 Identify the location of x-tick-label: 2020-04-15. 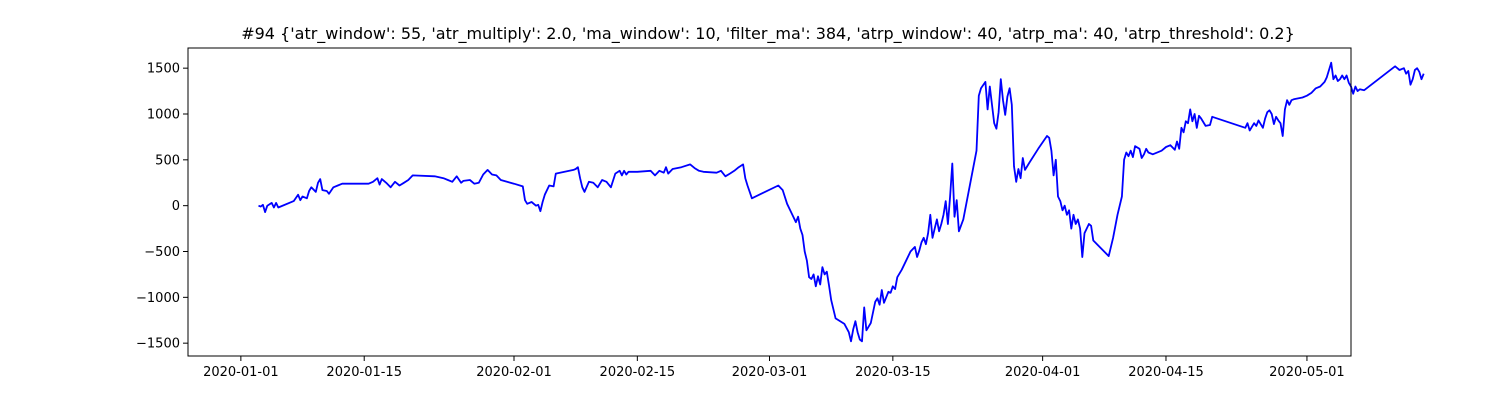
(1166, 372).